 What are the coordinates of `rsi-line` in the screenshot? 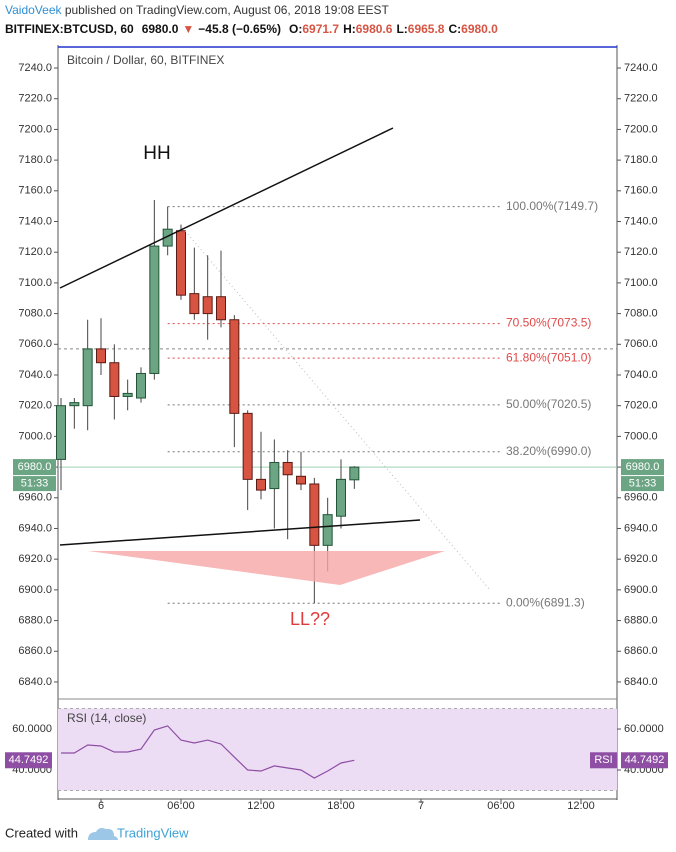 It's located at (208, 752).